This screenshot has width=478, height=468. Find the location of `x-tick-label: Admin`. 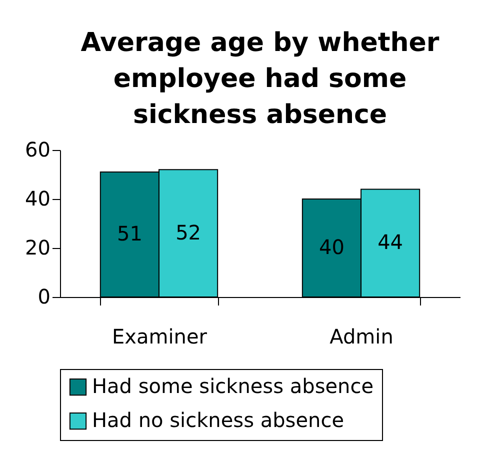

x-tick-label: Admin is located at coordinates (362, 336).